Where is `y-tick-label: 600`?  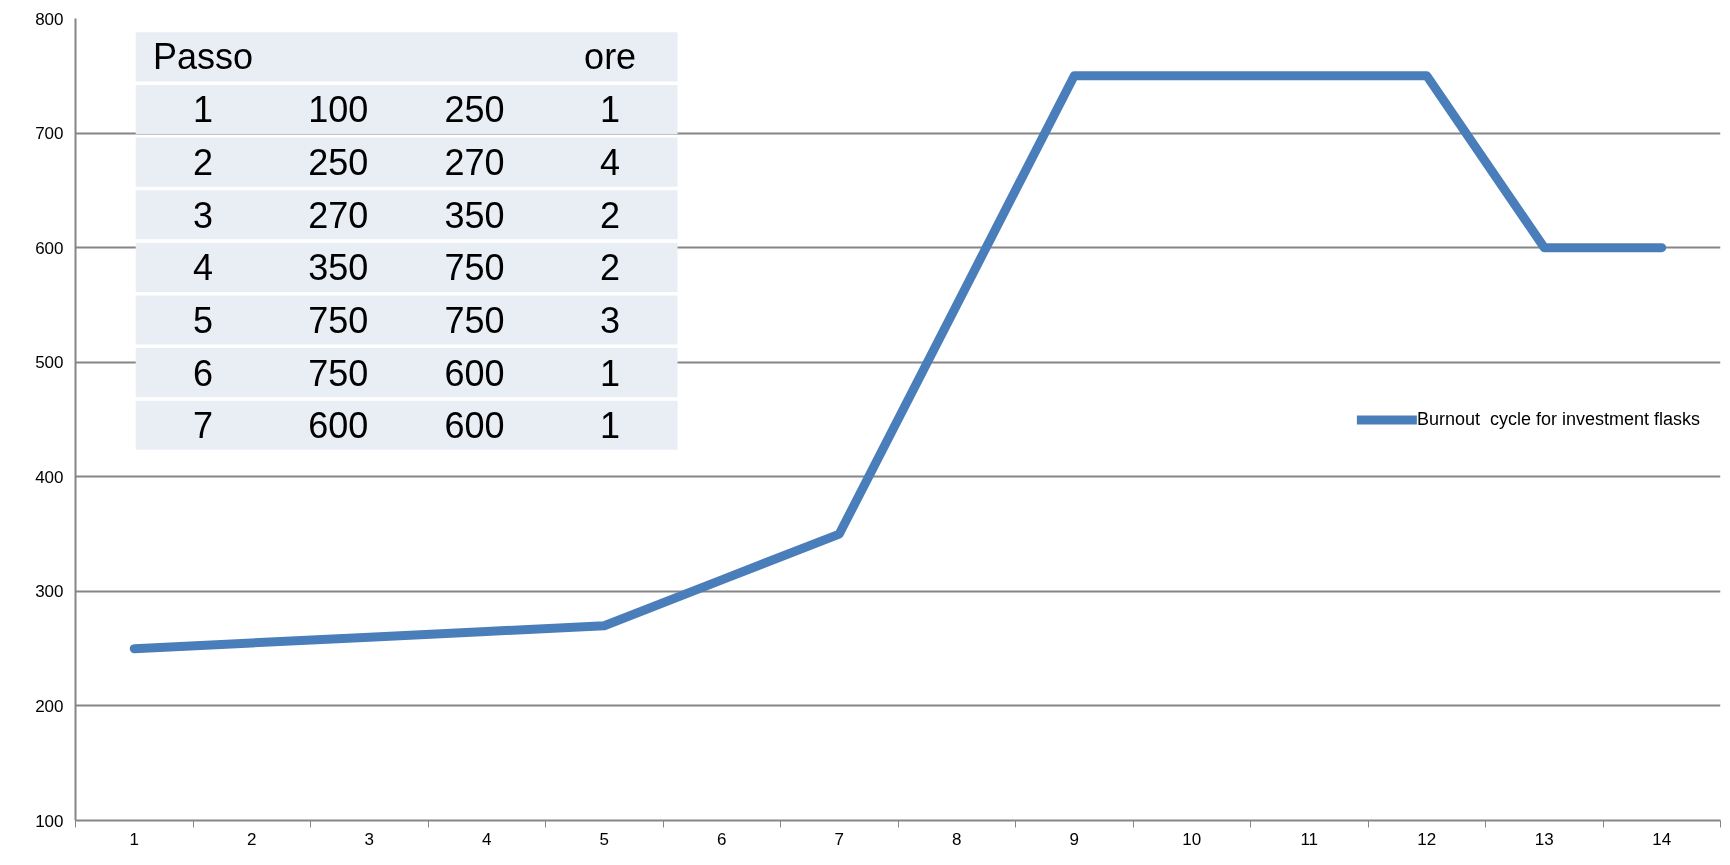 y-tick-label: 600 is located at coordinates (49, 248).